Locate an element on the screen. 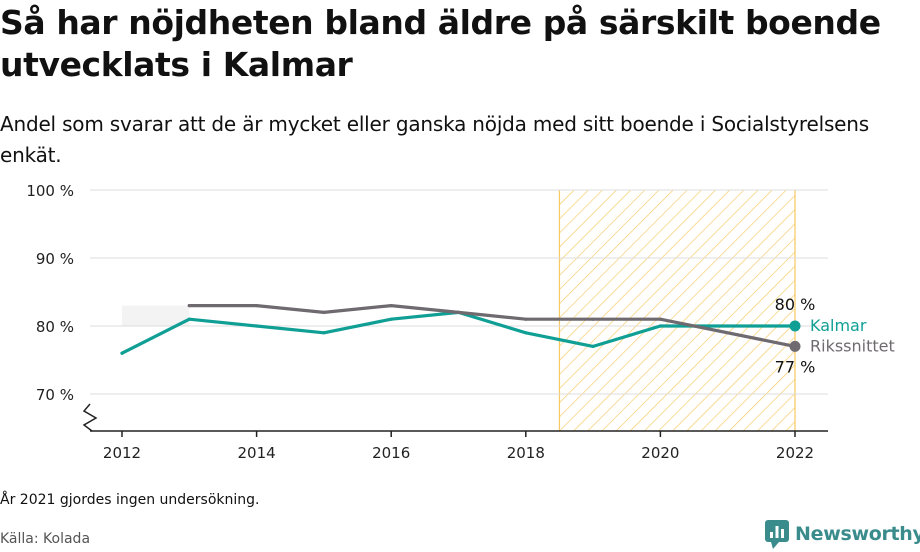 Image resolution: width=920 pixels, height=552 pixels. y-tick-label: 100 % is located at coordinates (50, 191).